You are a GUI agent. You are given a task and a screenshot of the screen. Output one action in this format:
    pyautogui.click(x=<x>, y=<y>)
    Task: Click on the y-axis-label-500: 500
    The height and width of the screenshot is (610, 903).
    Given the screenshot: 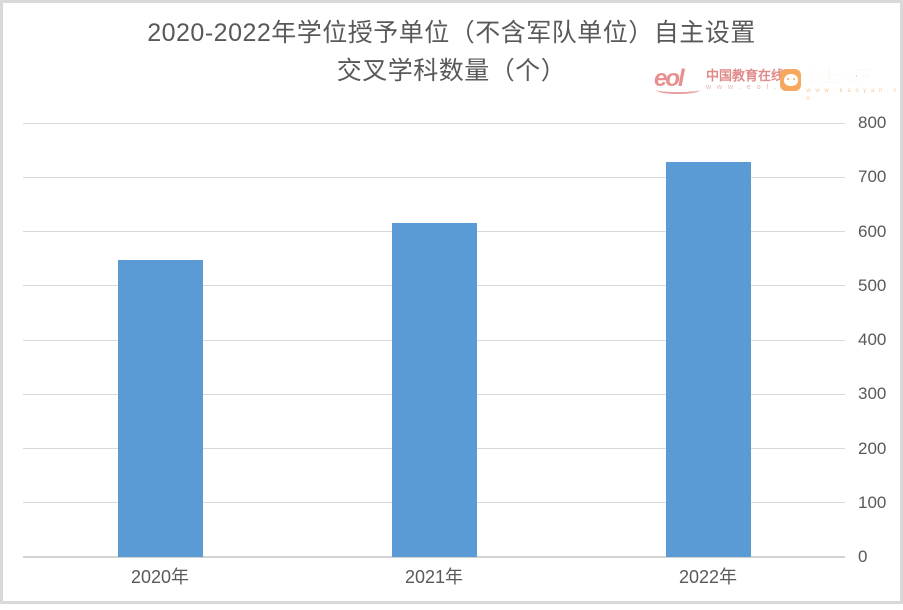 What is the action you would take?
    pyautogui.click(x=872, y=285)
    